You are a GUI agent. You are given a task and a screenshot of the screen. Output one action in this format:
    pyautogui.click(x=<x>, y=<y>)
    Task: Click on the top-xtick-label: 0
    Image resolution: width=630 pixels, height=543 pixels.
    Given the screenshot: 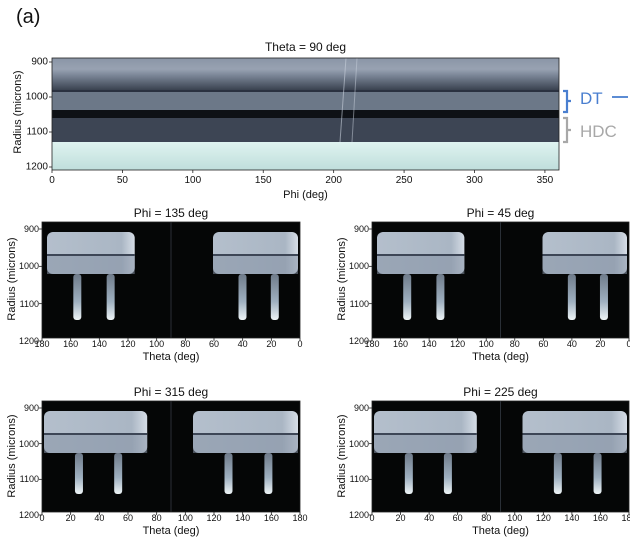 What is the action you would take?
    pyautogui.click(x=52, y=180)
    